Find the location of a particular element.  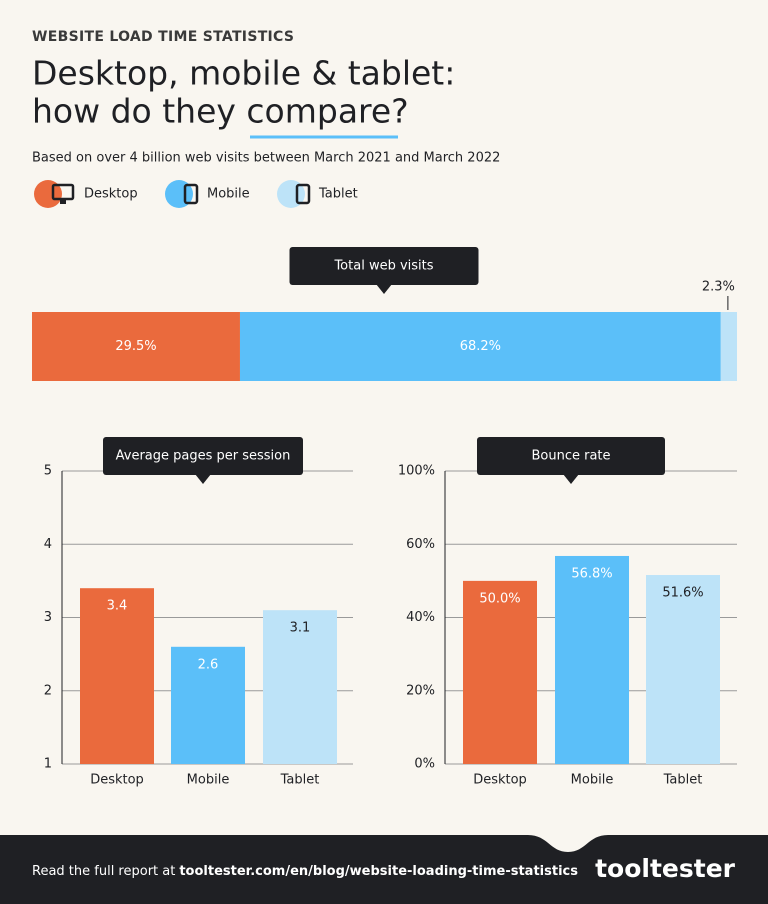

value-label: 56.8% is located at coordinates (591, 573).